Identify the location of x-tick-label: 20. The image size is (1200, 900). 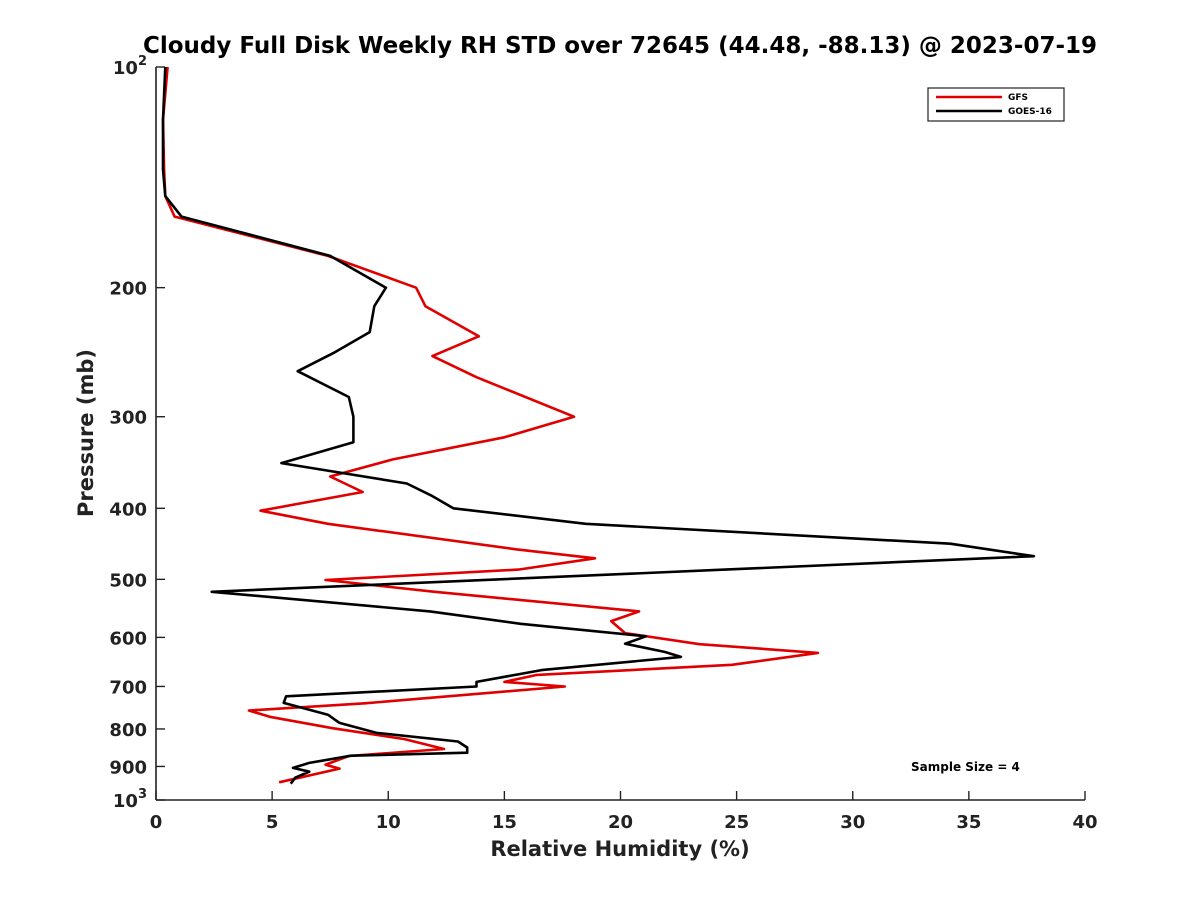
(620, 822).